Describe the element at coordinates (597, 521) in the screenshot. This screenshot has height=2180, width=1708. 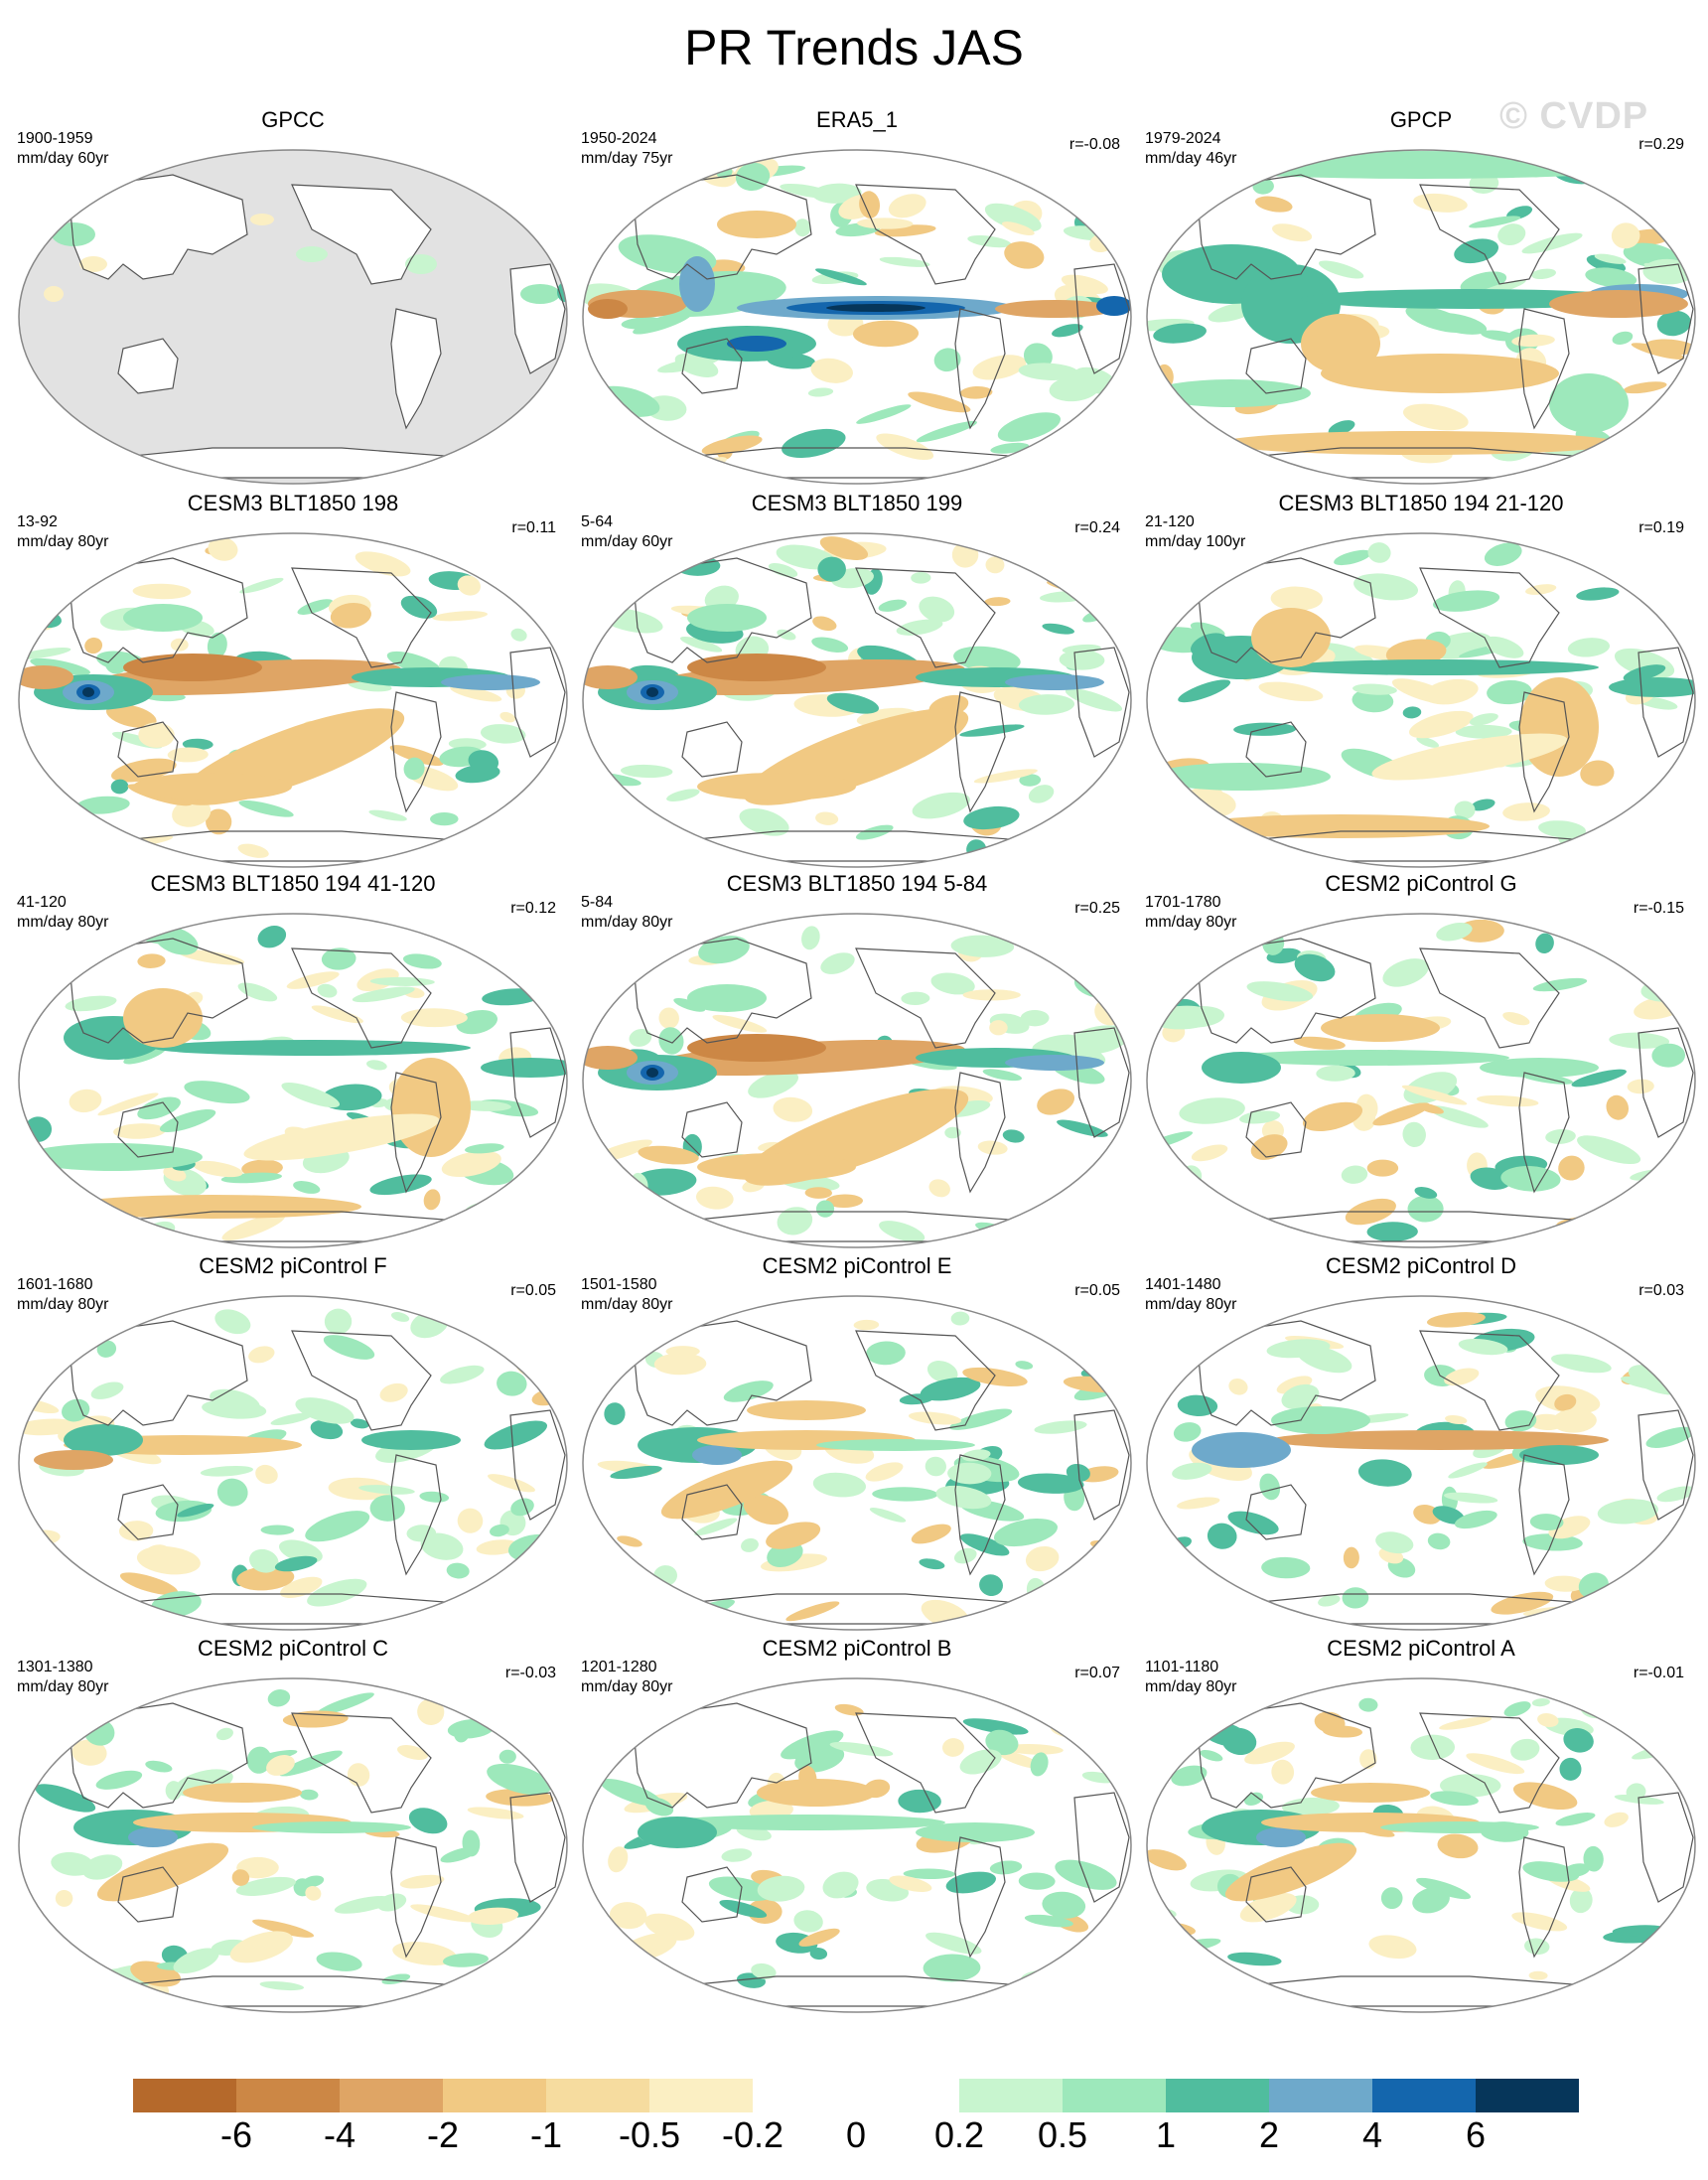
I see `panel-years: 5-64` at that location.